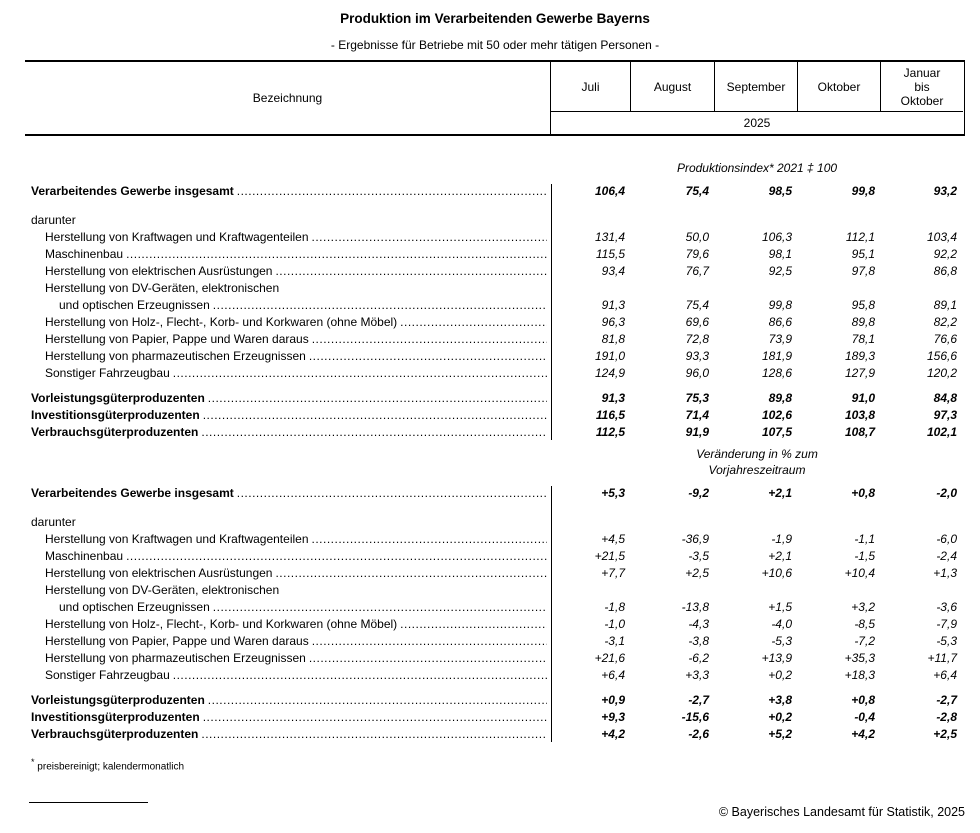 This screenshot has width=980, height=833. Describe the element at coordinates (697, 373) in the screenshot. I see `value-cell: 96,0` at that location.